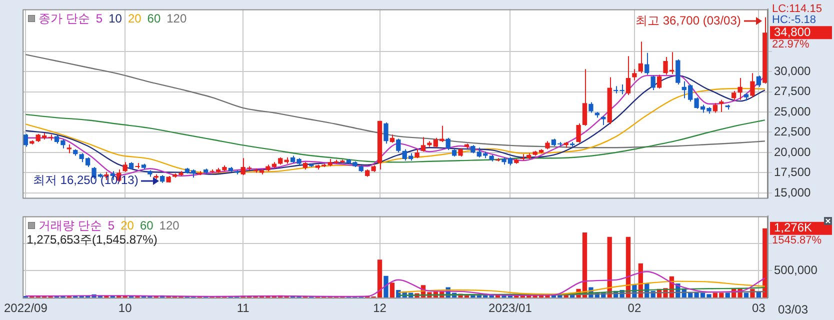 Image resolution: width=834 pixels, height=320 pixels. What do you see at coordinates (794, 20) in the screenshot?
I see `text: HC:-5.18` at bounding box center [794, 20].